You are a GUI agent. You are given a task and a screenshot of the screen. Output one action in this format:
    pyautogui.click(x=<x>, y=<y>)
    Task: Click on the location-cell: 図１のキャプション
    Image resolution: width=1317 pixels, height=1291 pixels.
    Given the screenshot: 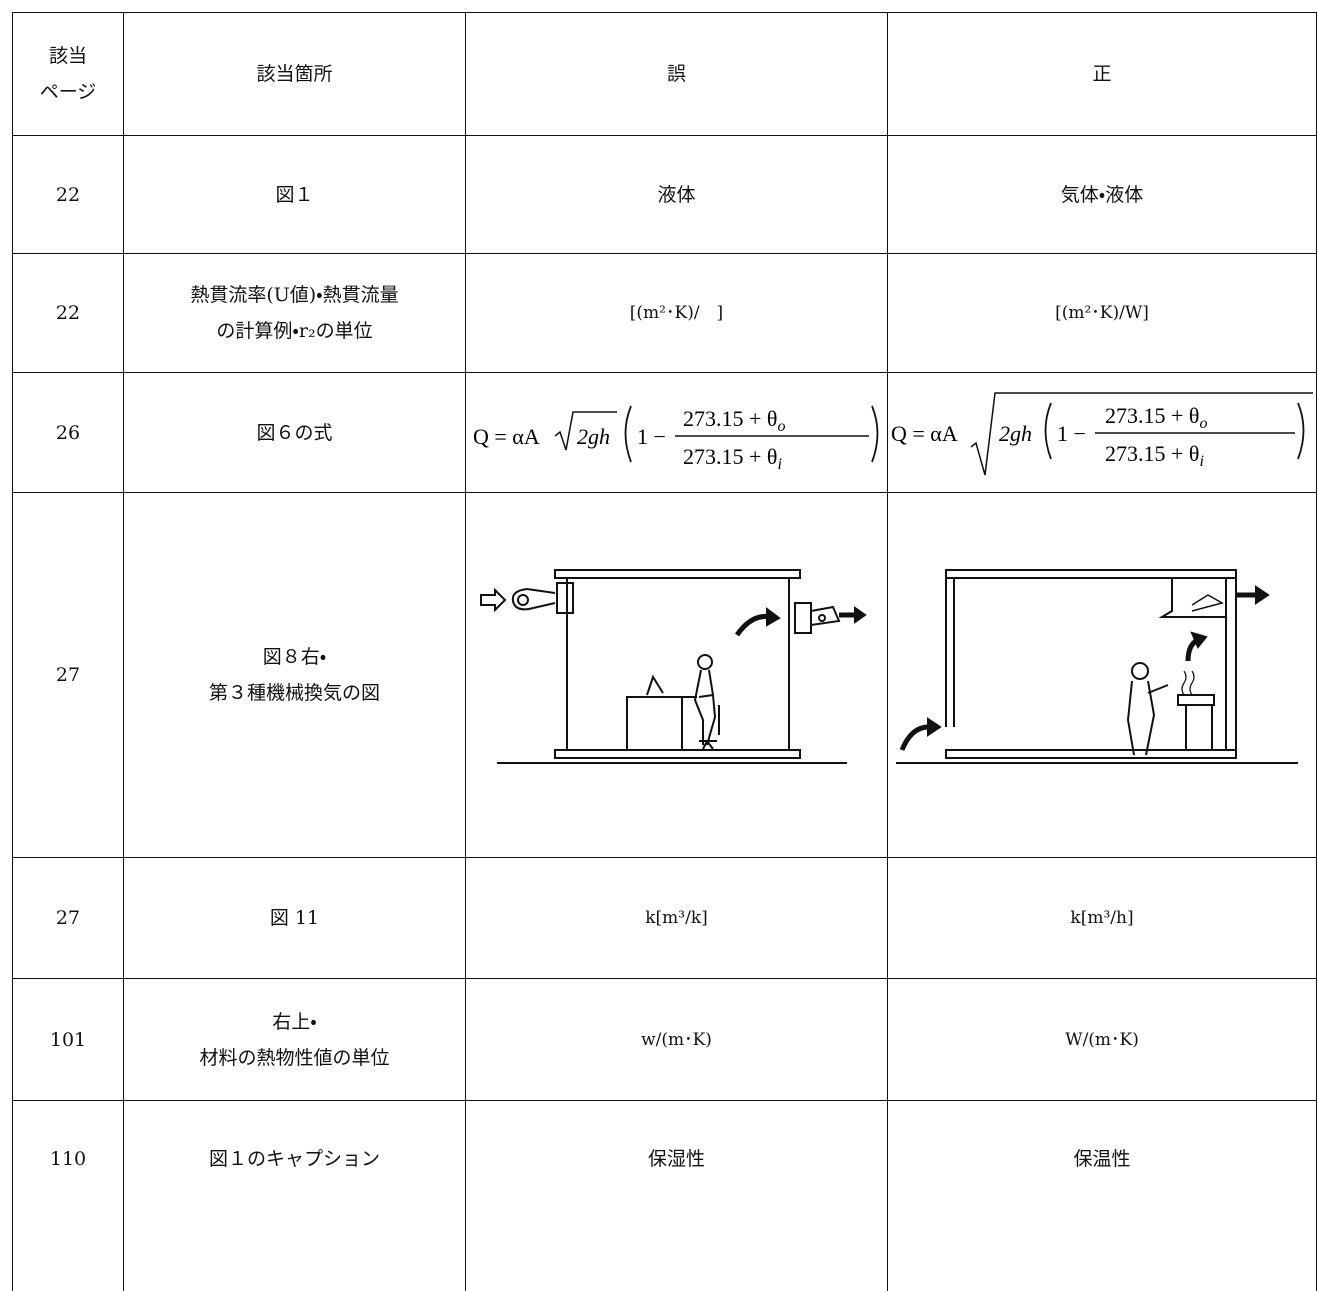 What is the action you would take?
    pyautogui.click(x=294, y=1195)
    